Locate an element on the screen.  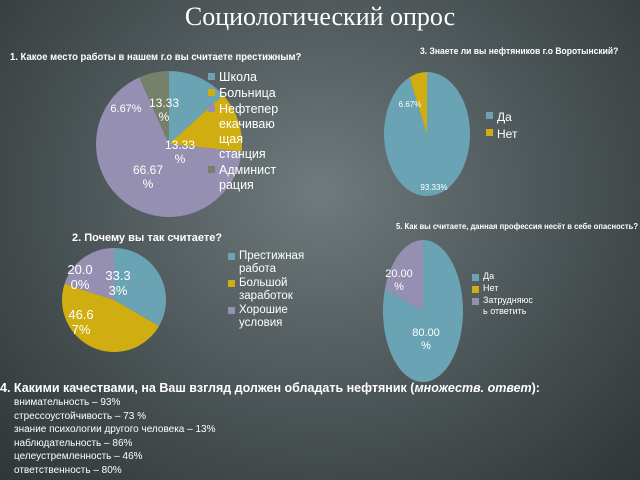
question-4-end: ): is located at coordinates (535, 388).